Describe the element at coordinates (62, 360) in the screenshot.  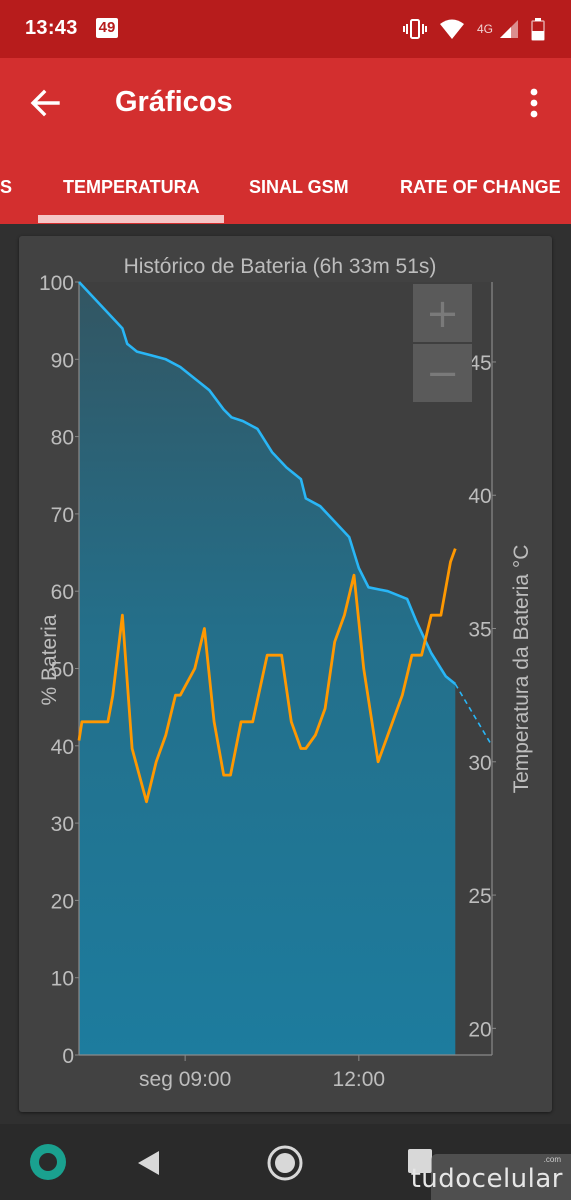
I see `y-tick-left-label: 90` at that location.